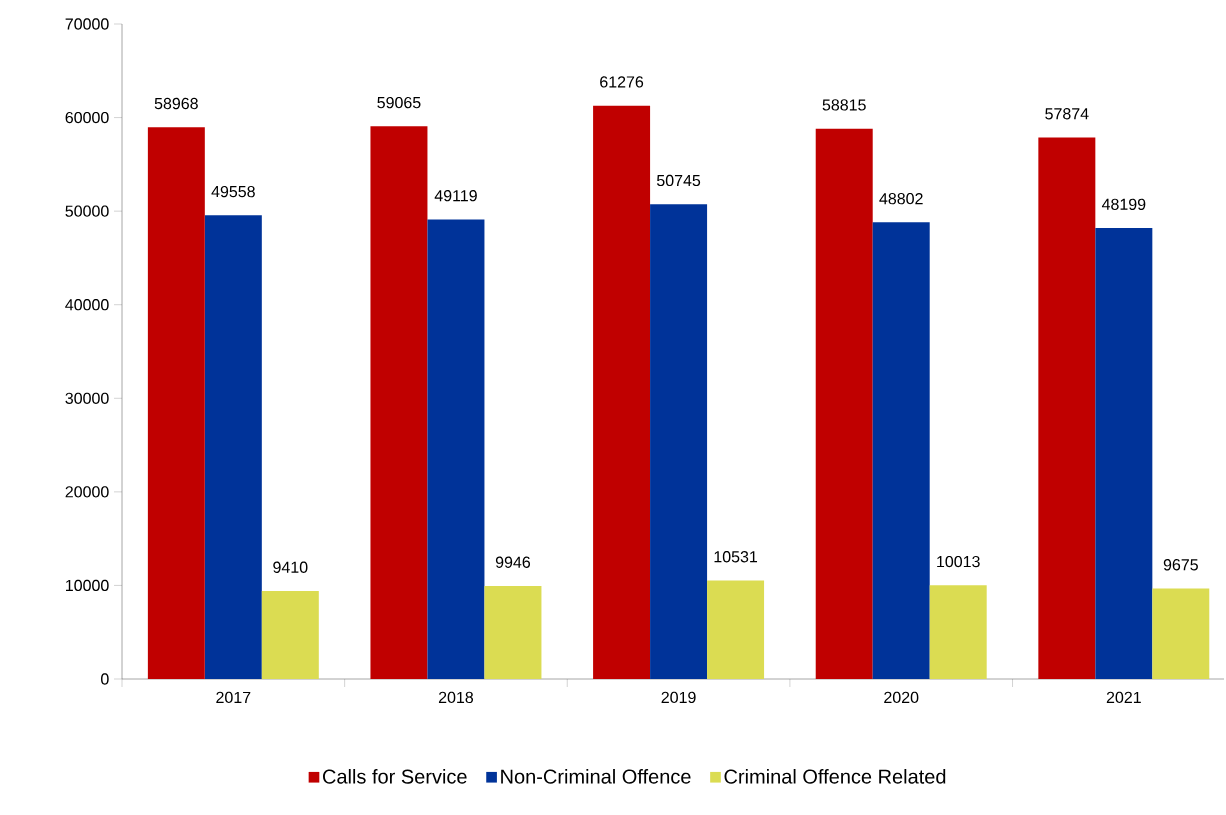 Image resolution: width=1226 pixels, height=815 pixels. Describe the element at coordinates (513, 562) in the screenshot. I see `data-label: 9946` at that location.